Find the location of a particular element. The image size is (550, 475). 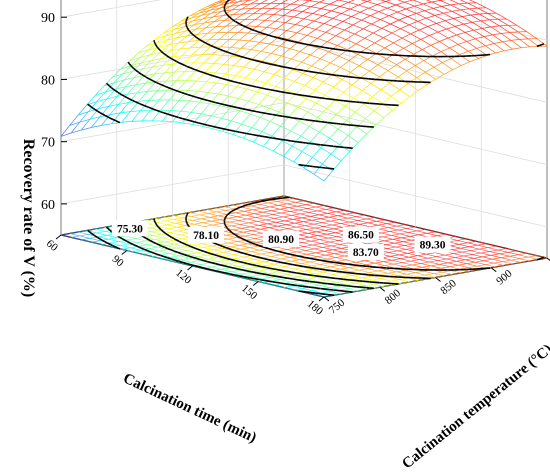

contour-label: 86.50 is located at coordinates (360, 234).